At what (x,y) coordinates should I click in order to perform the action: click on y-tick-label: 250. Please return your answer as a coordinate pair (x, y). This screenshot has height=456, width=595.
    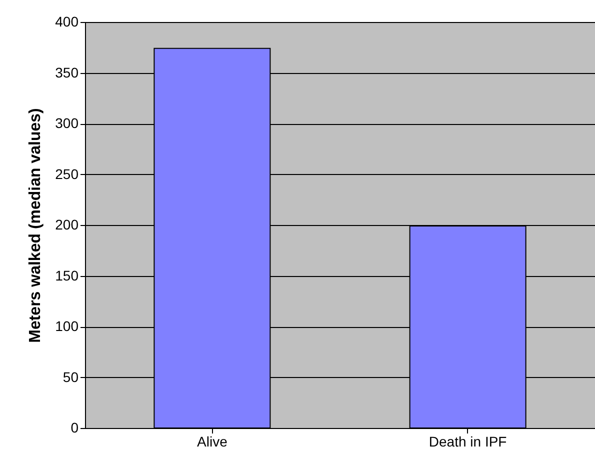
    Looking at the image, I should click on (67, 174).